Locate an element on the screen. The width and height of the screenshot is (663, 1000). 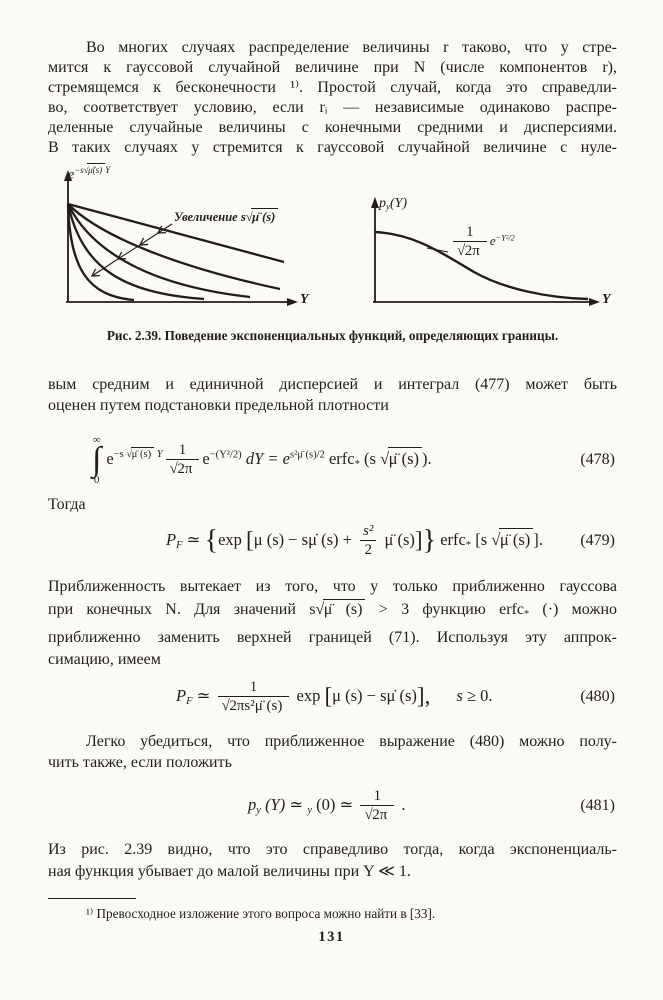
figure-exponential-curves: e−s√μ̈(s) Y Увеличение s√μ̈ (s) Y is located at coordinates (198, 242).